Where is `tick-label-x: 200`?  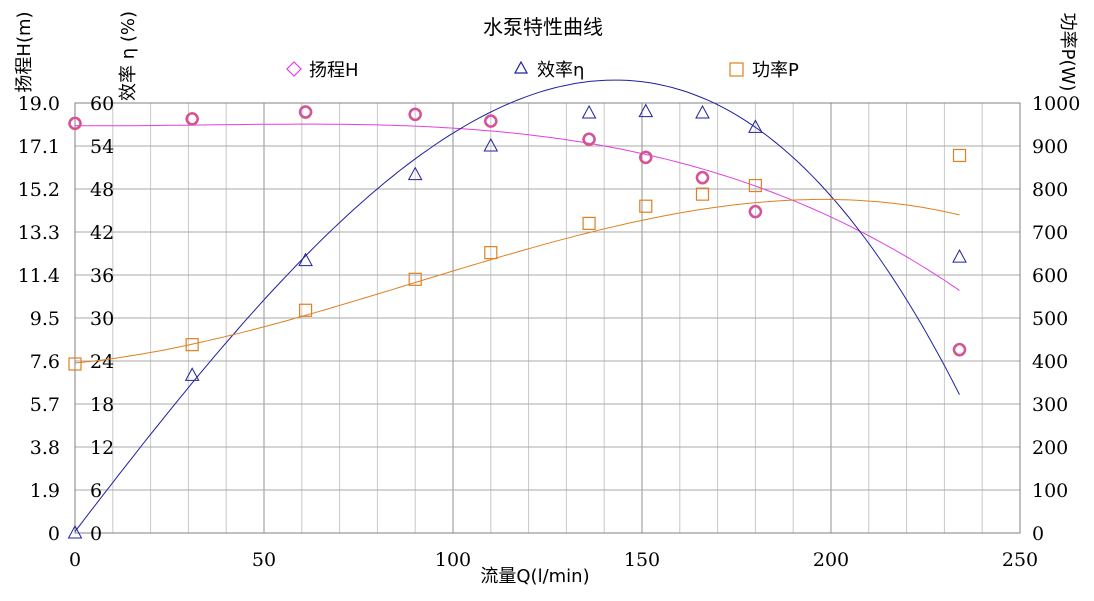
tick-label-x: 200 is located at coordinates (831, 560).